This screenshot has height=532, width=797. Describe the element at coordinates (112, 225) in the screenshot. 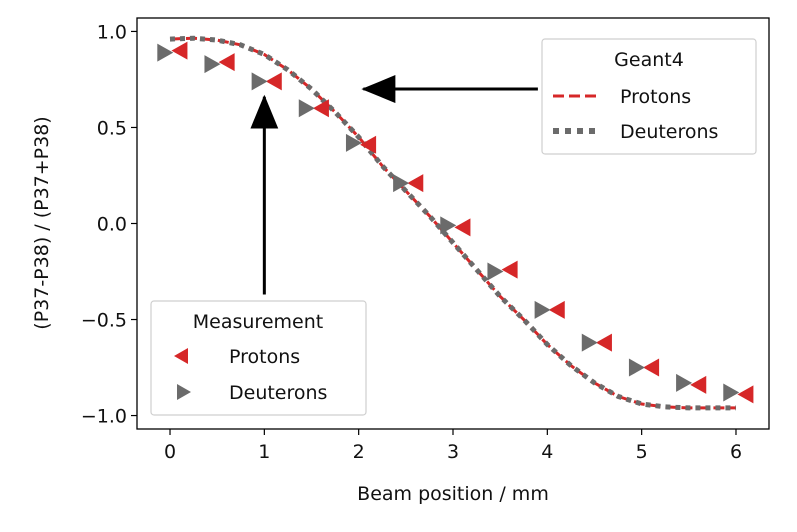

I see `y-tick-label: 0.0` at that location.